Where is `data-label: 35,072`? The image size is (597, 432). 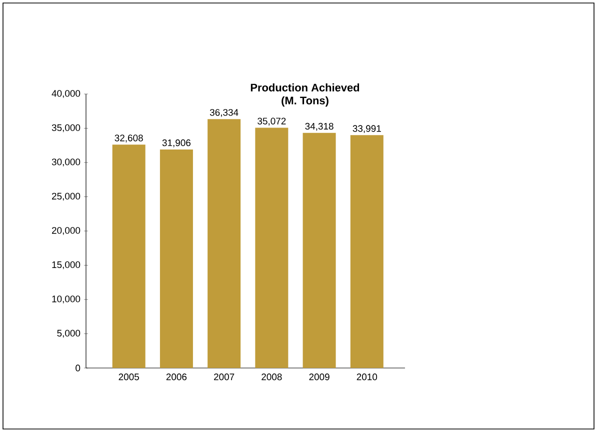 data-label: 35,072 is located at coordinates (272, 122).